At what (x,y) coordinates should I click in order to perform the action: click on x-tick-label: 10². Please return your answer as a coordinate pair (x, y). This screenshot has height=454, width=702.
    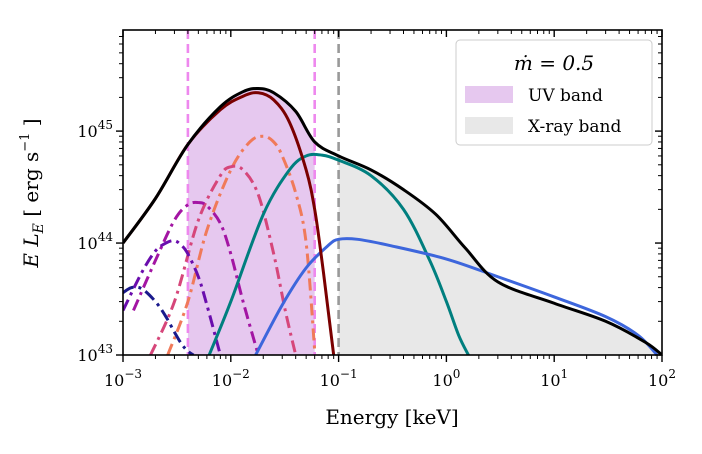
    Looking at the image, I should click on (662, 378).